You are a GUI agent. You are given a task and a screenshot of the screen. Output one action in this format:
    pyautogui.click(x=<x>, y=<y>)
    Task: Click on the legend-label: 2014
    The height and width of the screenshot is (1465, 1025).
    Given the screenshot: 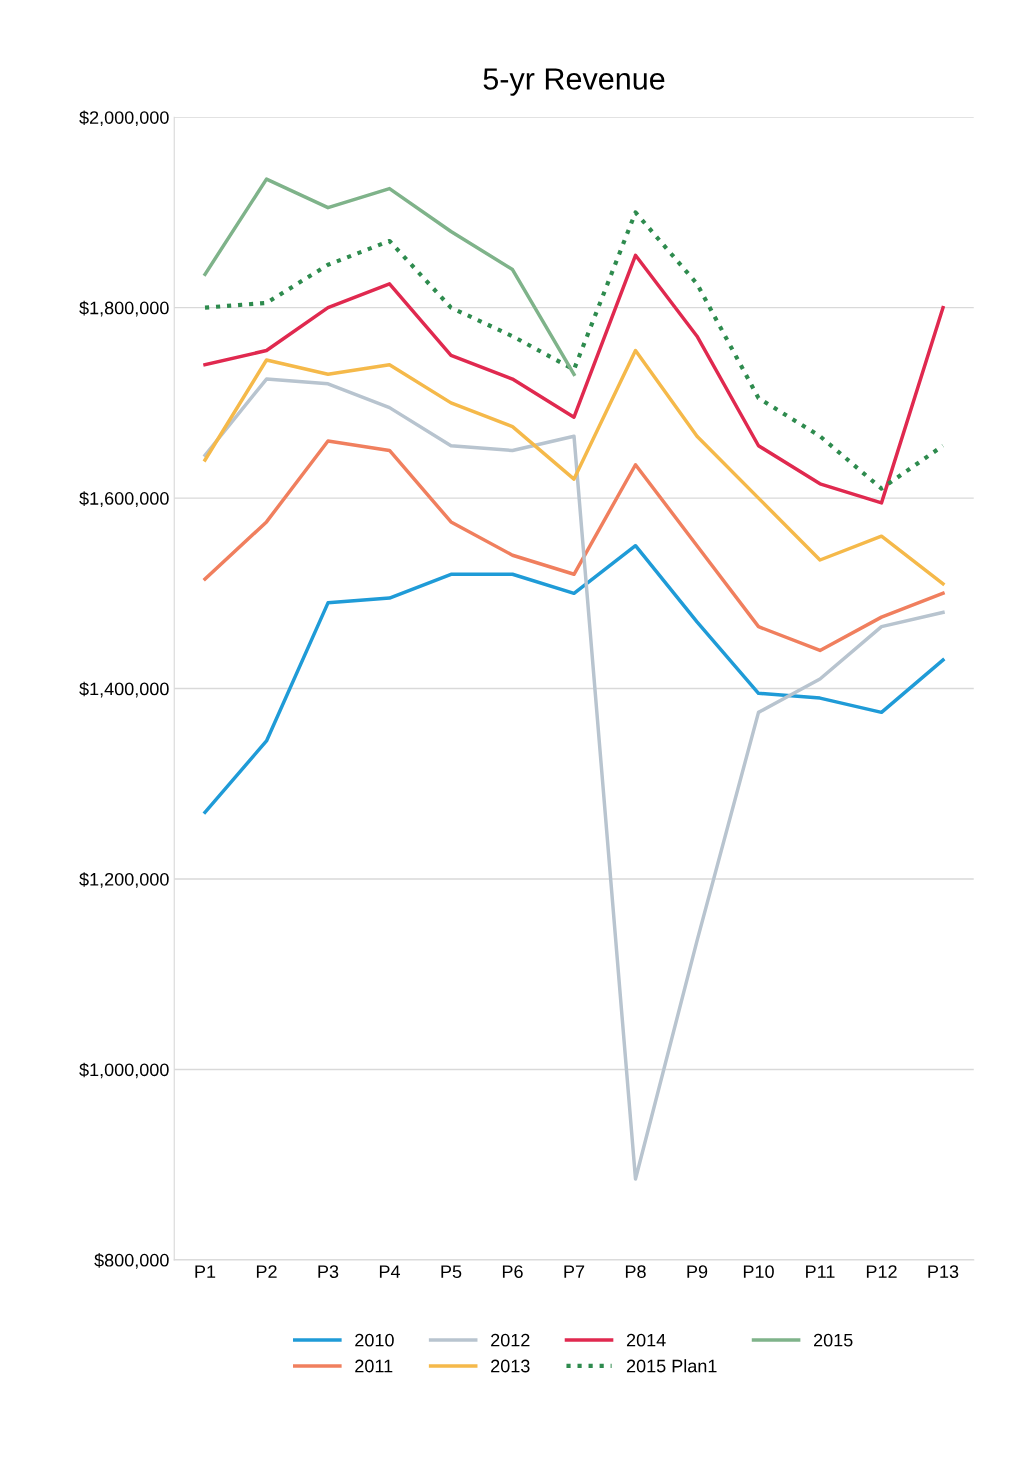 What is the action you would take?
    pyautogui.click(x=646, y=1340)
    